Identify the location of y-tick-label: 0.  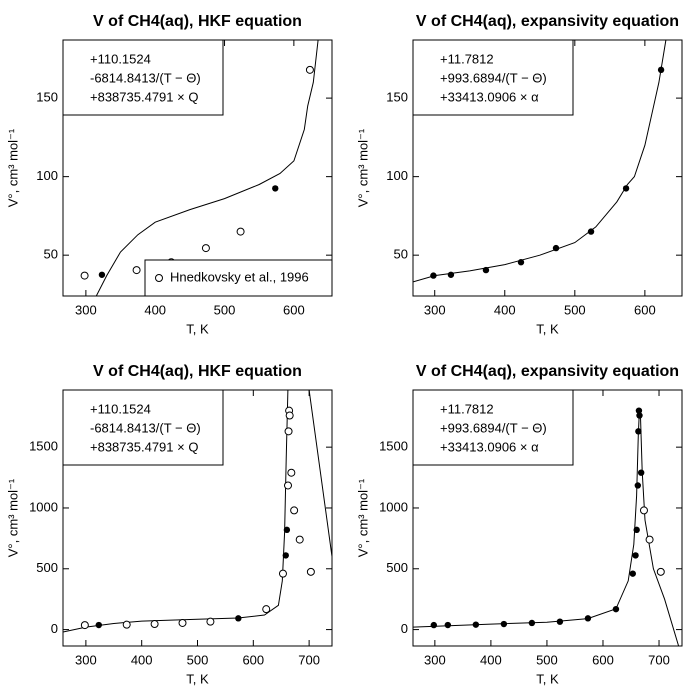
(54, 628).